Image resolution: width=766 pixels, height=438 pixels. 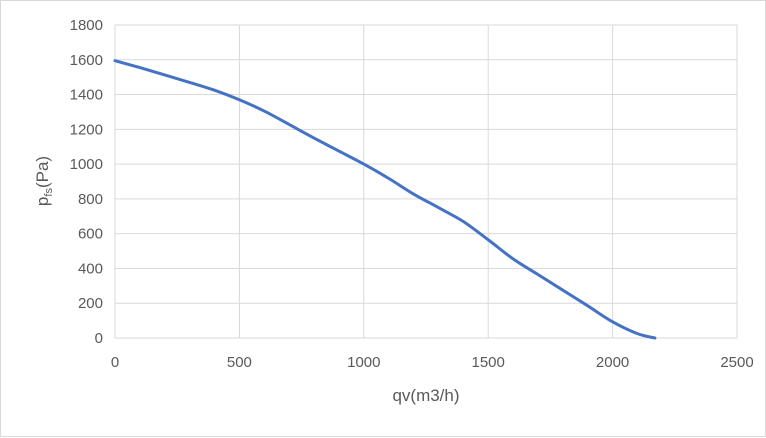 I want to click on y-axis-label-unit: (Pa), so click(x=42, y=172).